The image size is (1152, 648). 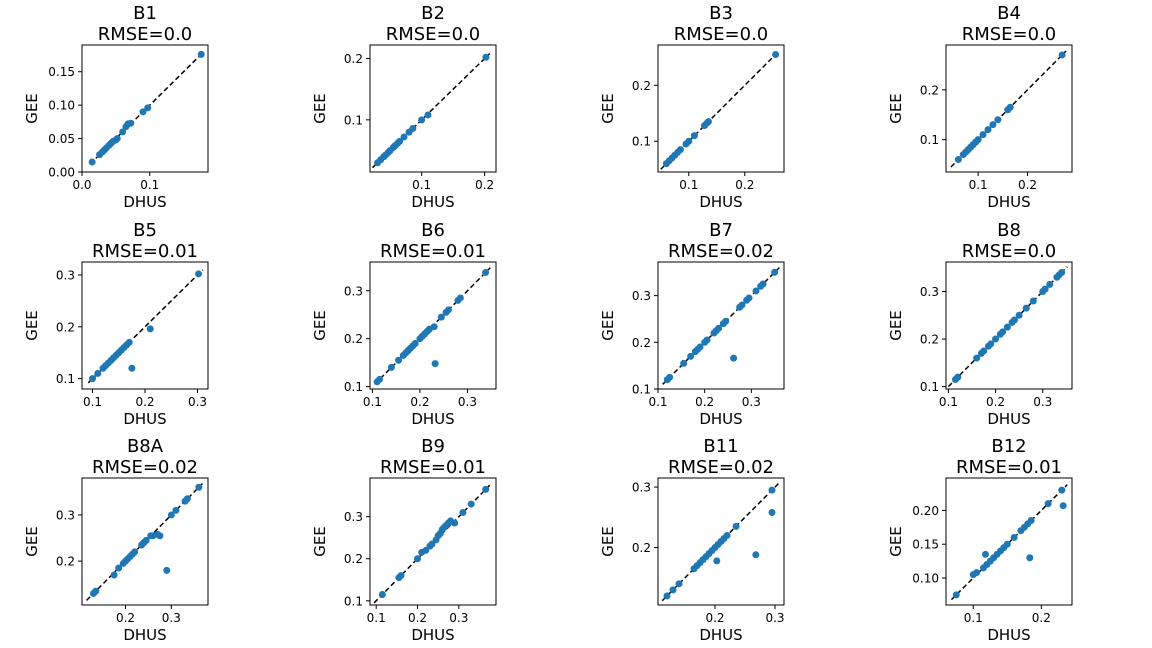 What do you see at coordinates (1008, 446) in the screenshot?
I see `subplot-title-band: B12` at bounding box center [1008, 446].